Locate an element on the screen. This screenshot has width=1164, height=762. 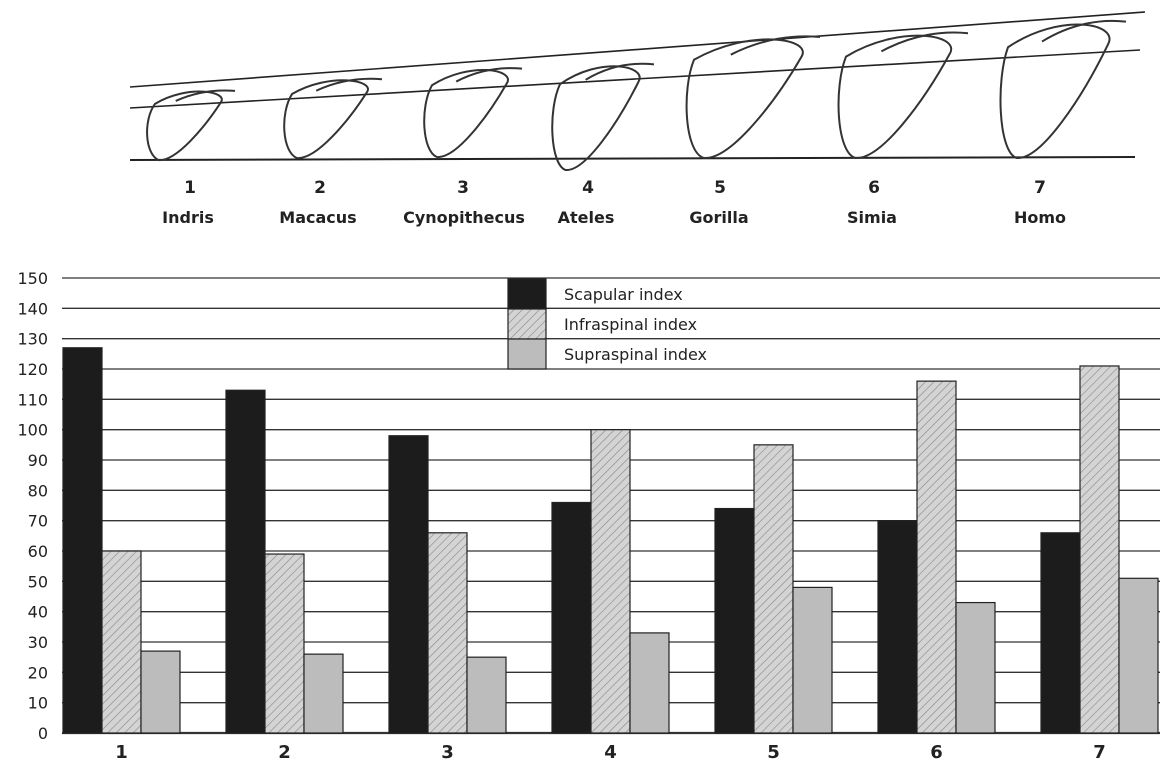
y-tick-label: 10 is located at coordinates (38, 703).